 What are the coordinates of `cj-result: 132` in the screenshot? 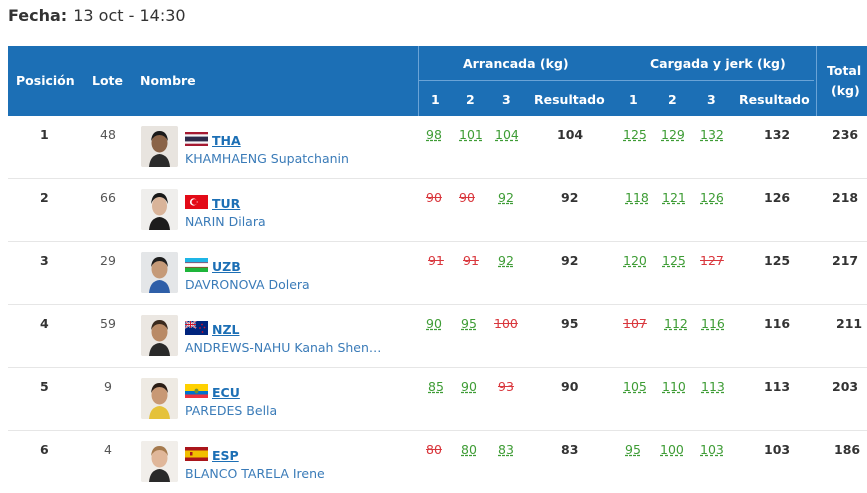 It's located at (777, 134).